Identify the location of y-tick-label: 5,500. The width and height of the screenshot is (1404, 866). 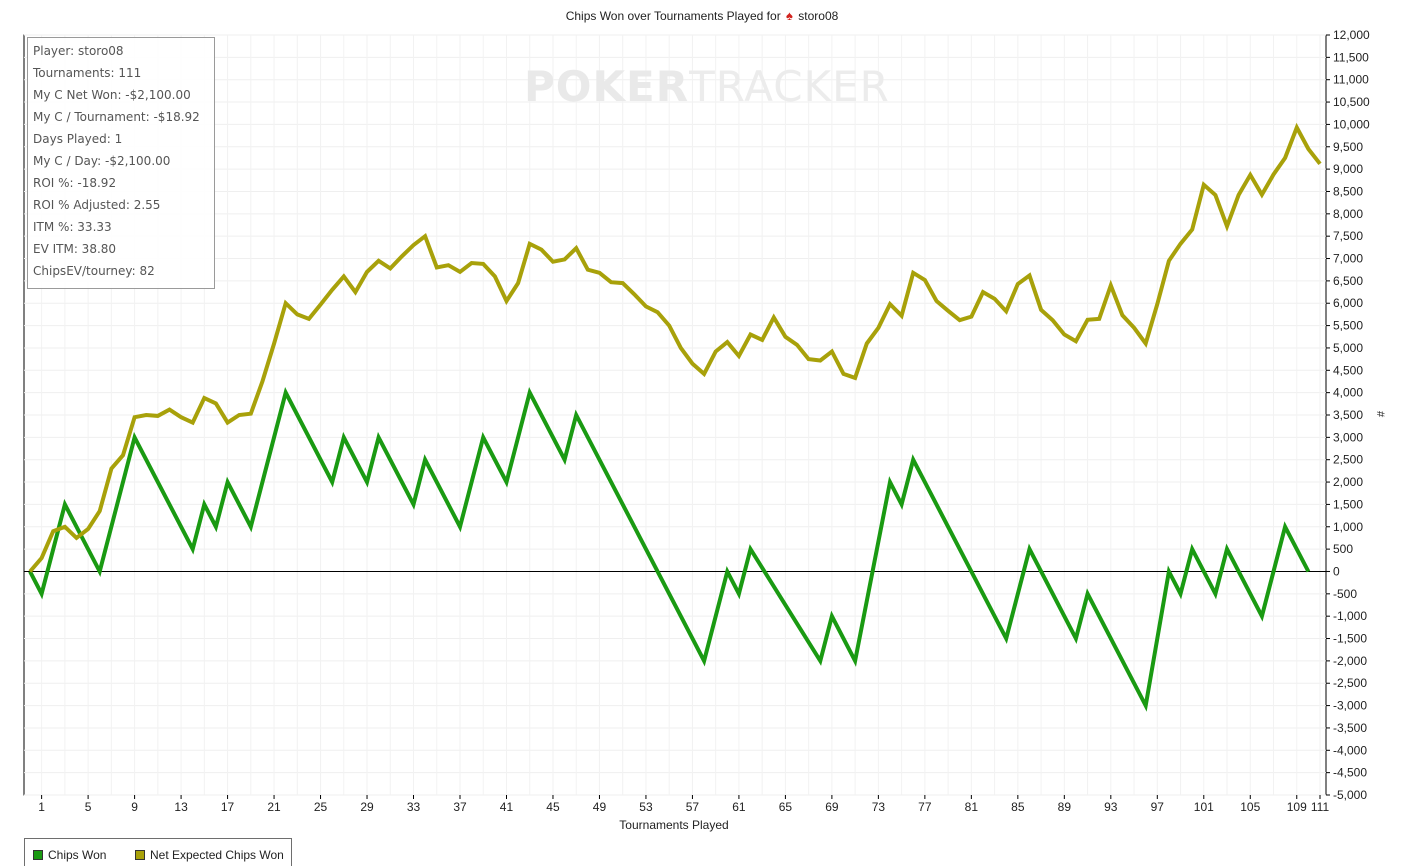
(1348, 326).